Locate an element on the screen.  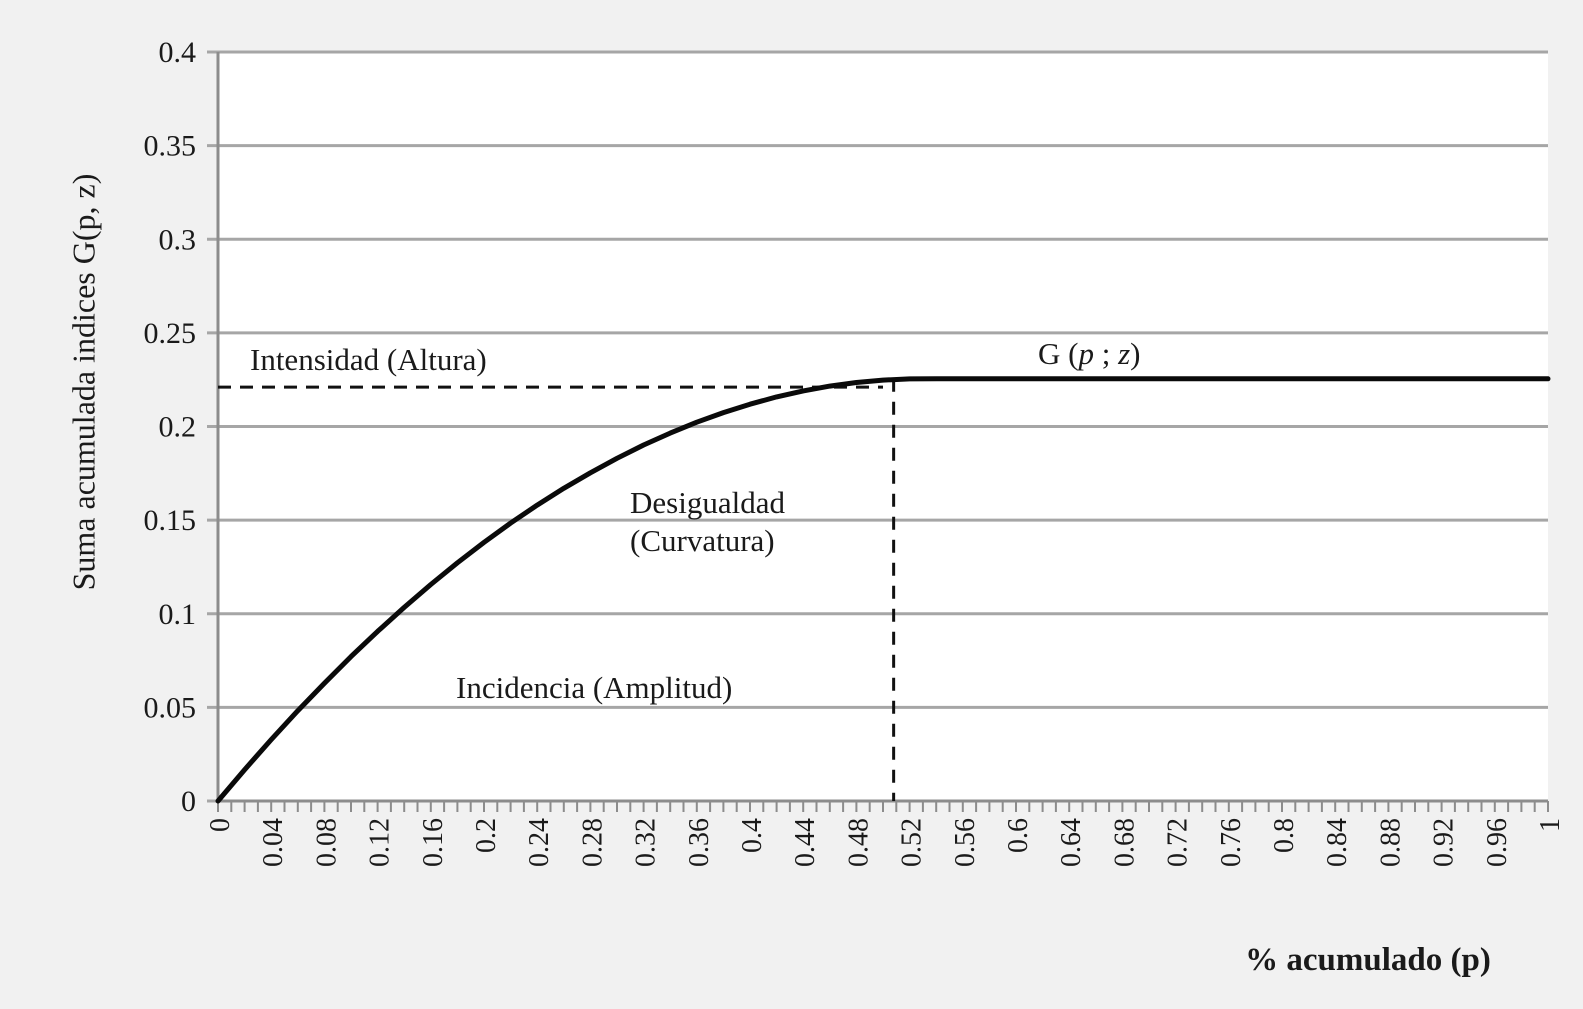
x-tick-label: 0.2 is located at coordinates (486, 835).